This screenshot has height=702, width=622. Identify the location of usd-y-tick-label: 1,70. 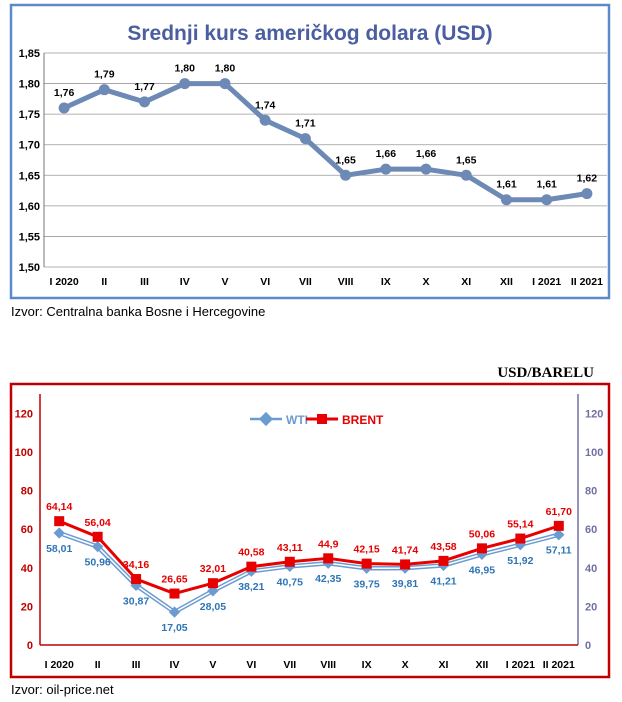
(29, 146).